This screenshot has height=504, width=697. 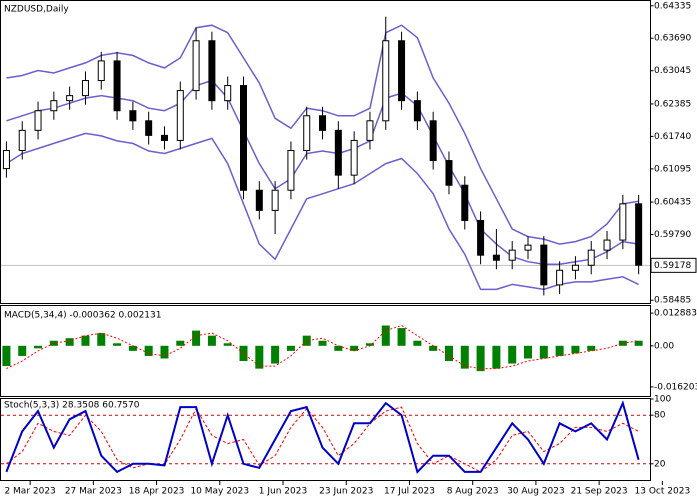 I want to click on x-tick-label: 10 May 2023, so click(x=219, y=492).